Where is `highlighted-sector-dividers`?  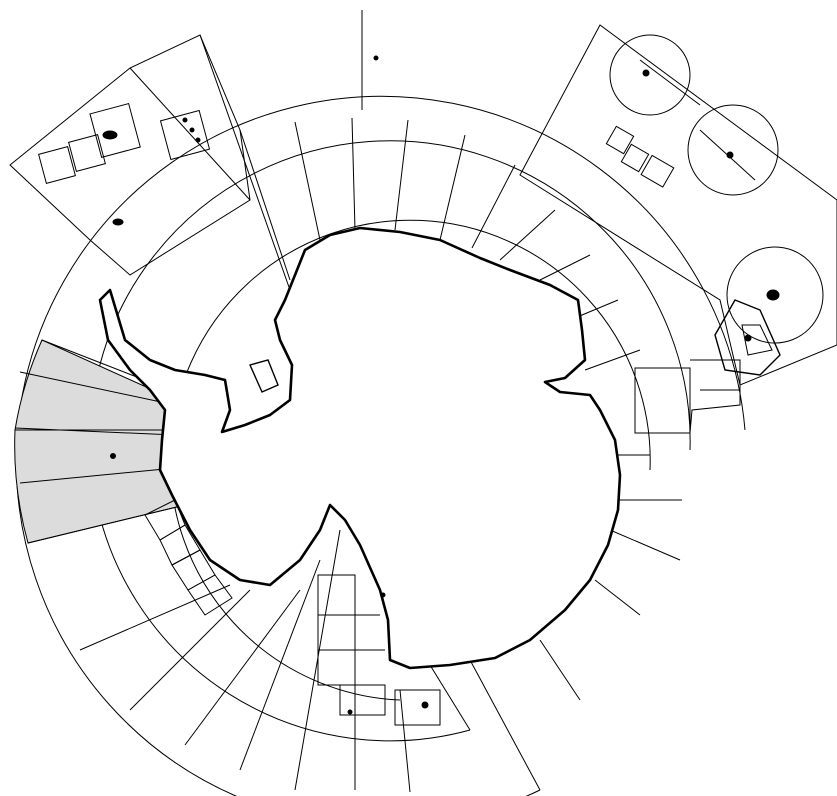
highlighted-sector-dividers is located at coordinates (95, 427).